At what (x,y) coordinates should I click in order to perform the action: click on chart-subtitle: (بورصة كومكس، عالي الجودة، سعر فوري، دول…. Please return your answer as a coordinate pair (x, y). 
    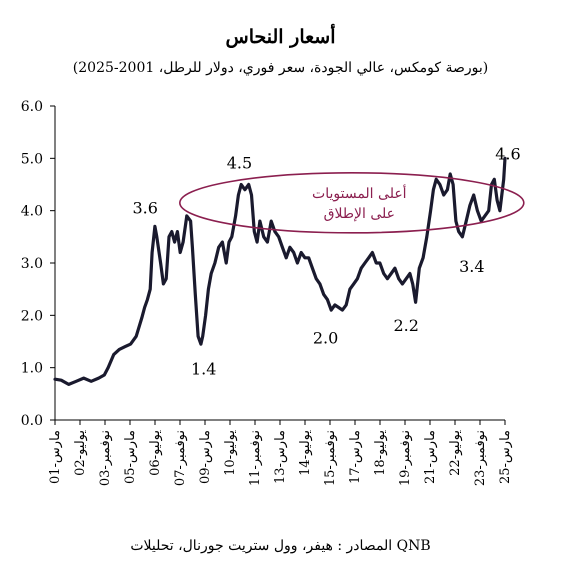
    Looking at the image, I should click on (280, 68).